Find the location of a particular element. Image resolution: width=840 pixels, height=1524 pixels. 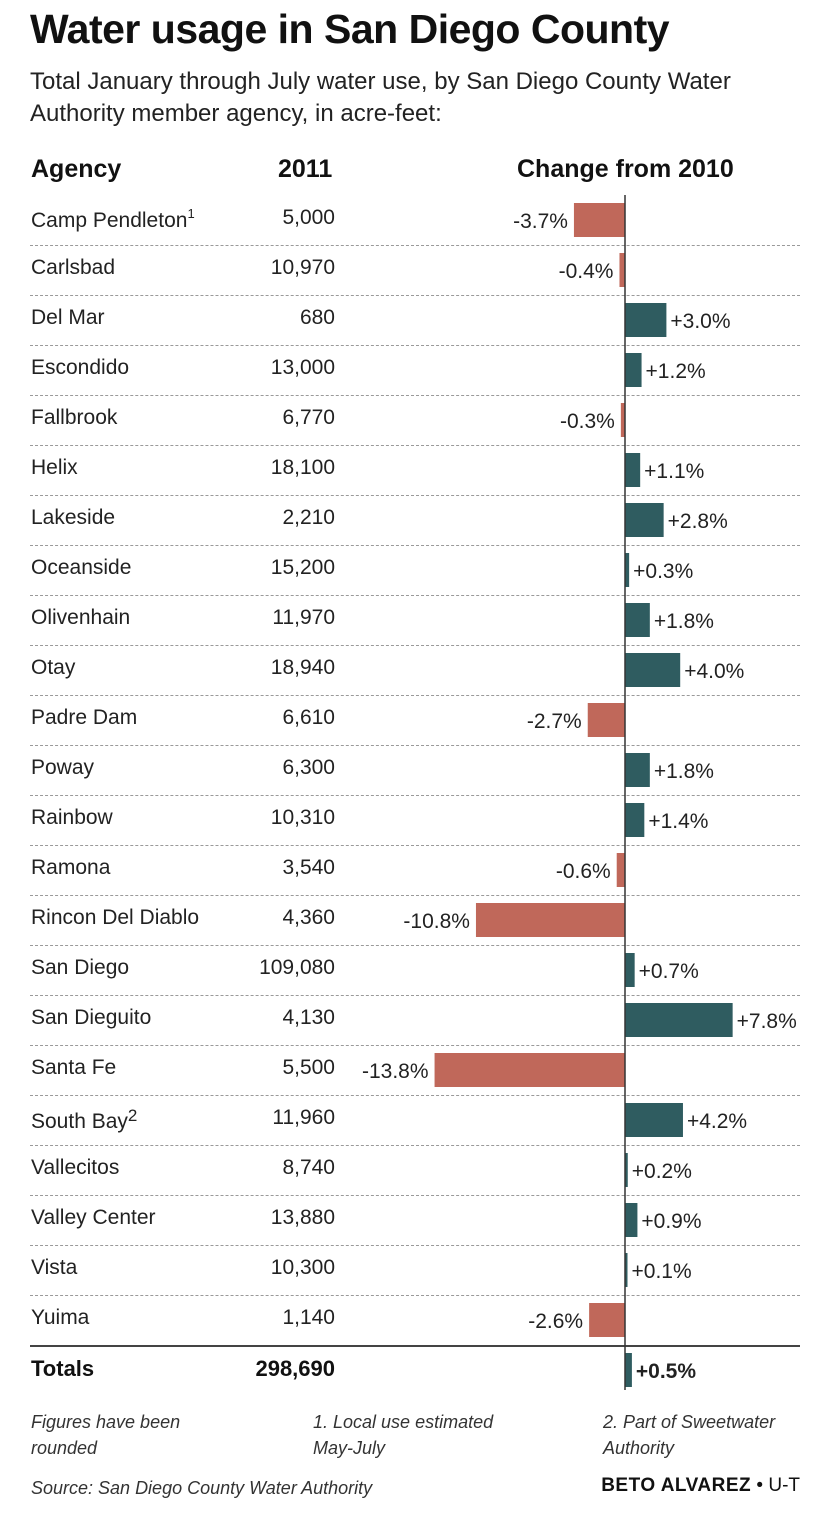

totals-divider is located at coordinates (415, 1346).